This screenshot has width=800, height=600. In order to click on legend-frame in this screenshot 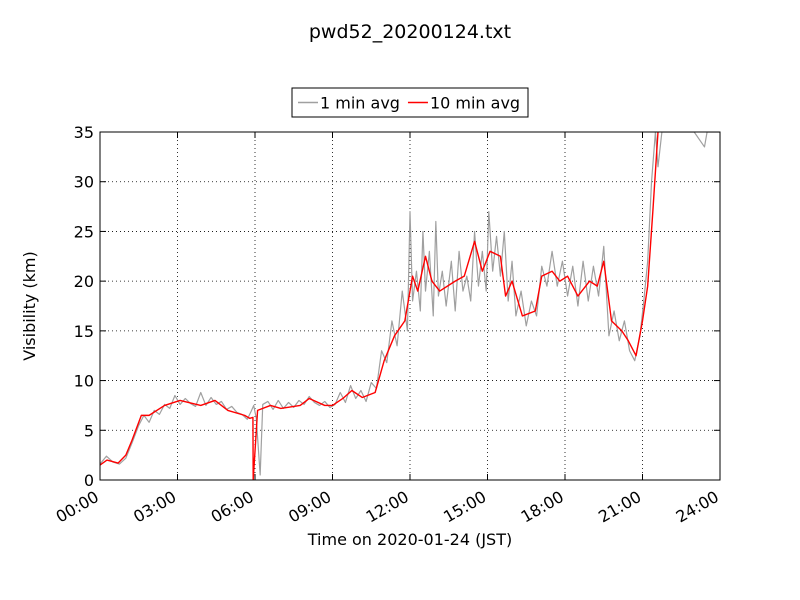, I will do `click(410, 102)`.